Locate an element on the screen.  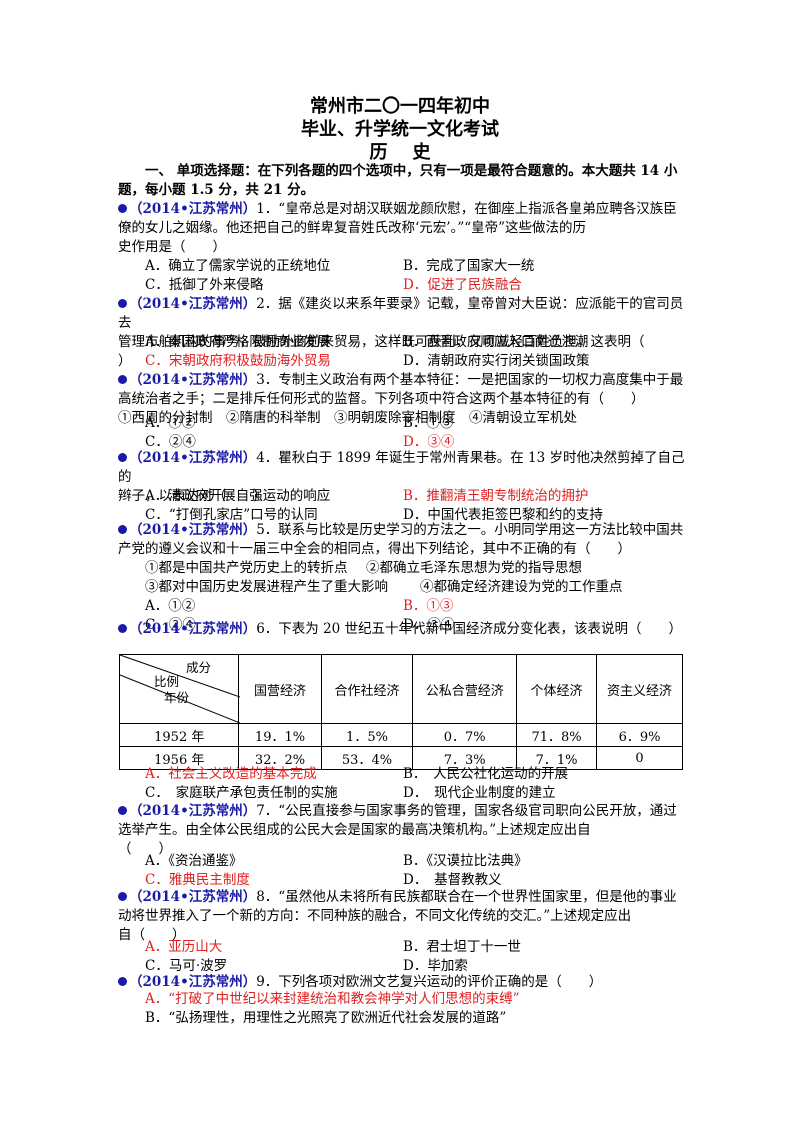
table-cell: 19．1% is located at coordinates (280, 735).